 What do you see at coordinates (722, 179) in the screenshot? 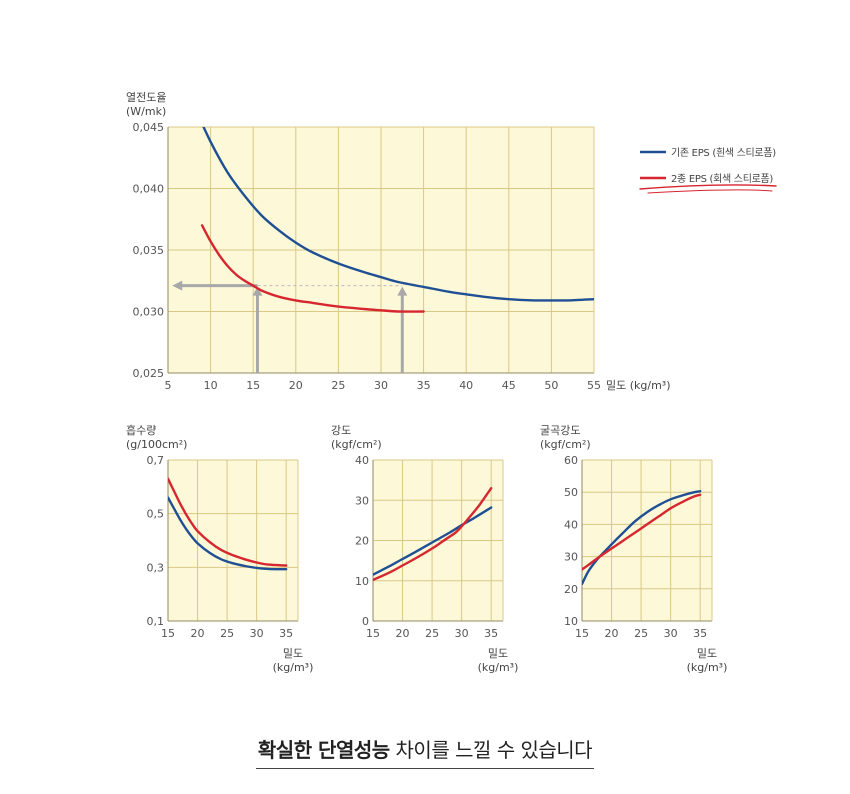
I see `legend-label: 2종 EPS (회색 스티로폼)` at bounding box center [722, 179].